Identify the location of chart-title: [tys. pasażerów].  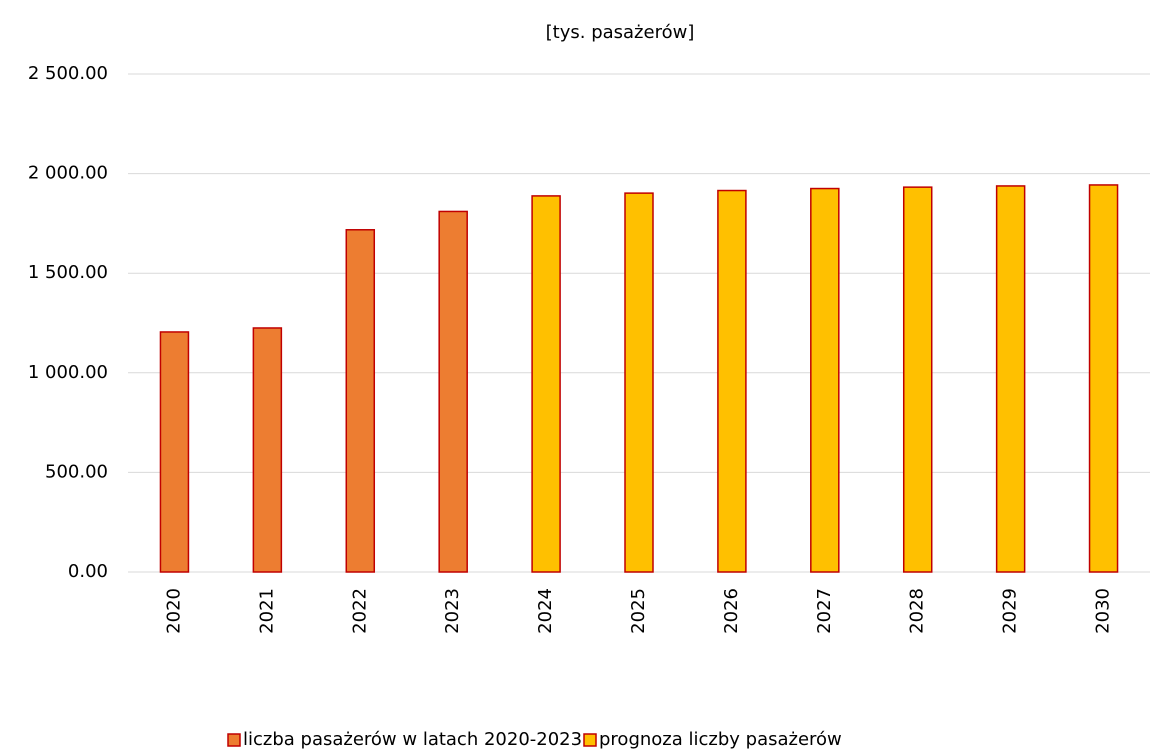
(620, 32).